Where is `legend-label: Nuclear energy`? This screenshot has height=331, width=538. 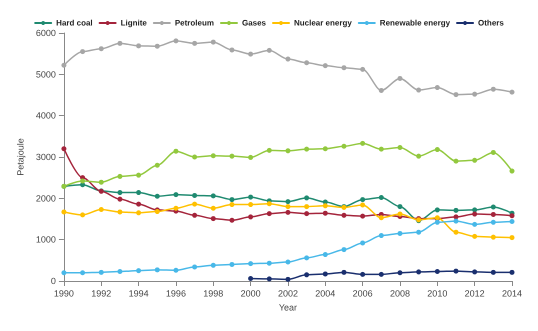 legend-label: Nuclear energy is located at coordinates (323, 23).